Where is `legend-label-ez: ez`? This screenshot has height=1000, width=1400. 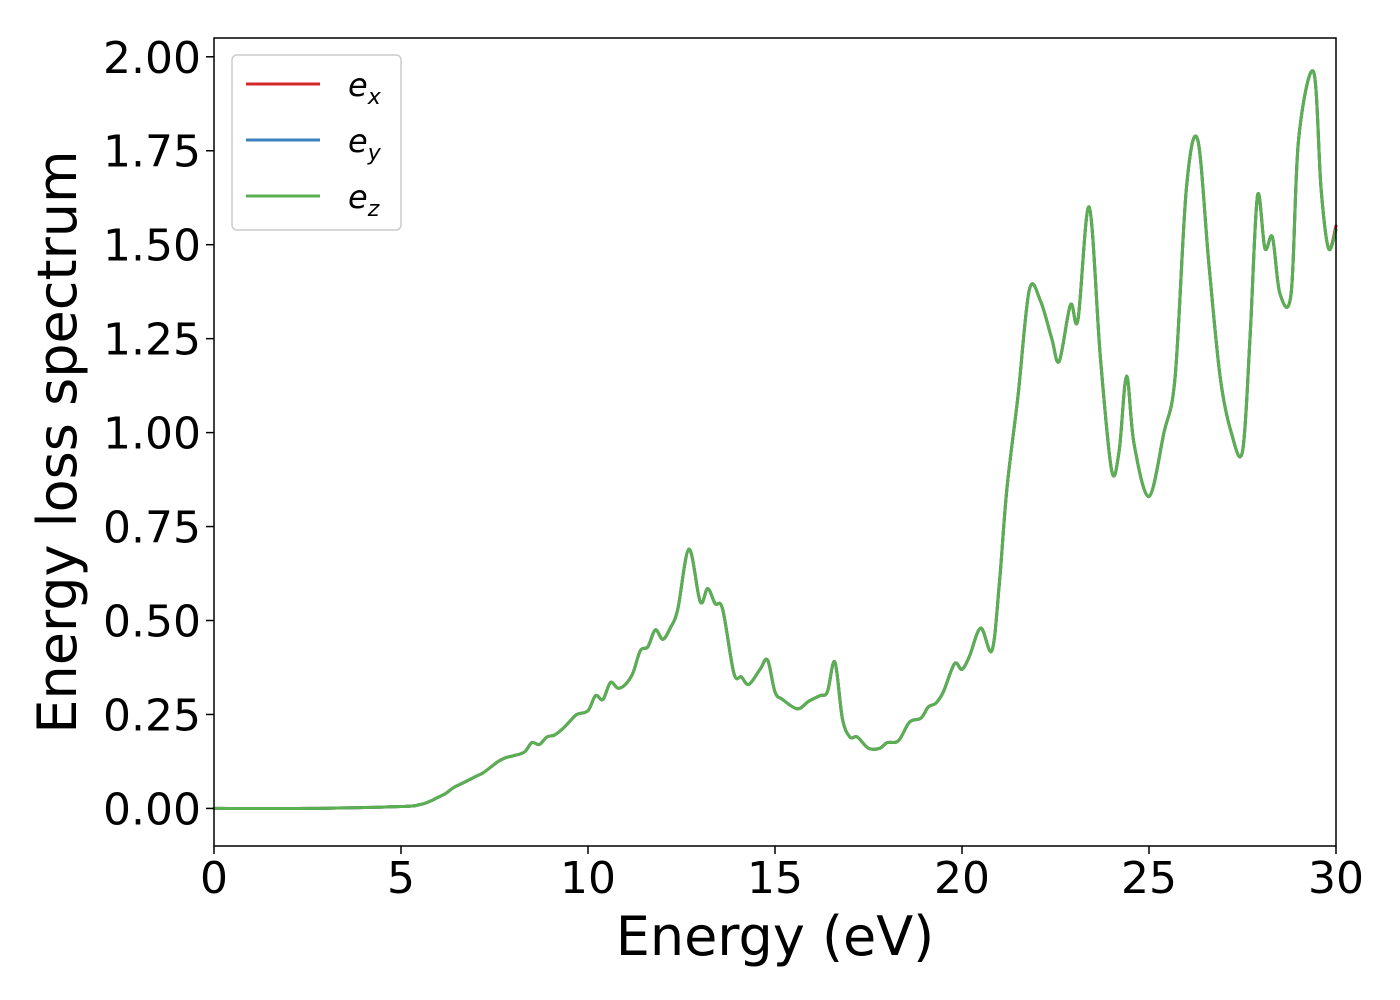 legend-label-ez: ez is located at coordinates (364, 200).